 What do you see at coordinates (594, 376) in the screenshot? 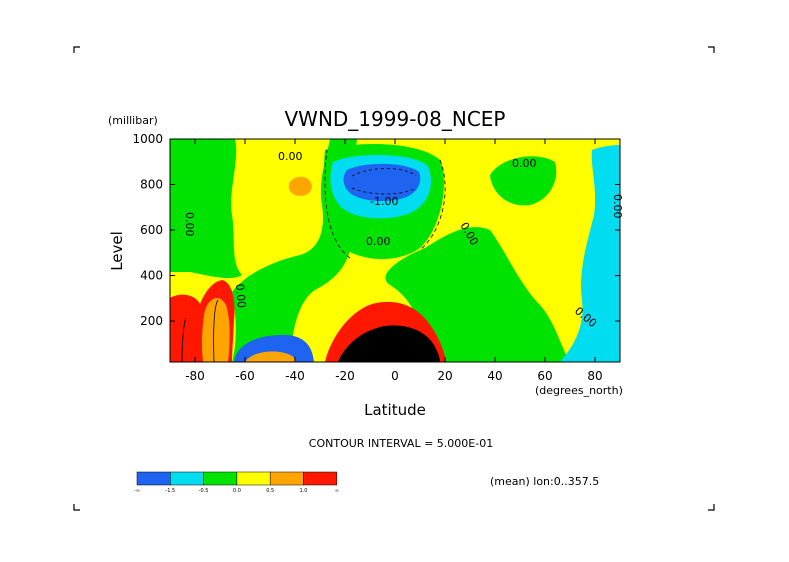
I see `x-tick-label: 80` at bounding box center [594, 376].